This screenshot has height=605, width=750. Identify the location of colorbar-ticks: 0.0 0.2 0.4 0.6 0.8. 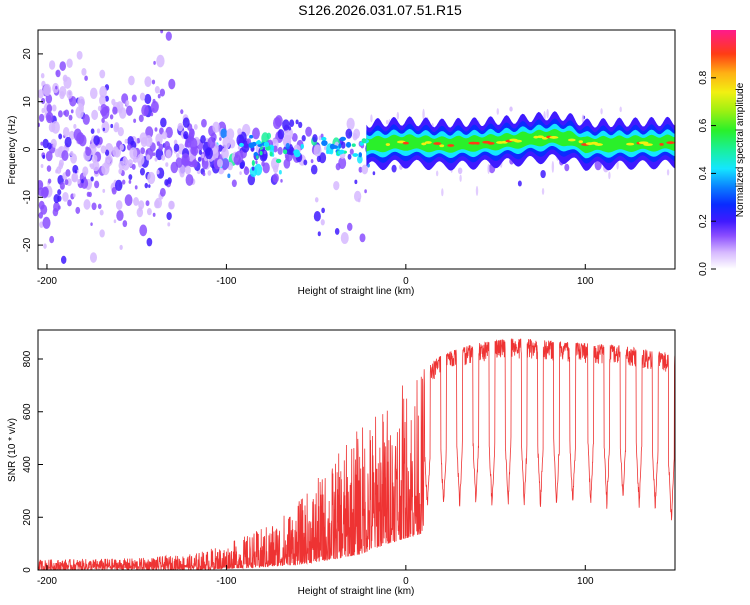
(707, 173).